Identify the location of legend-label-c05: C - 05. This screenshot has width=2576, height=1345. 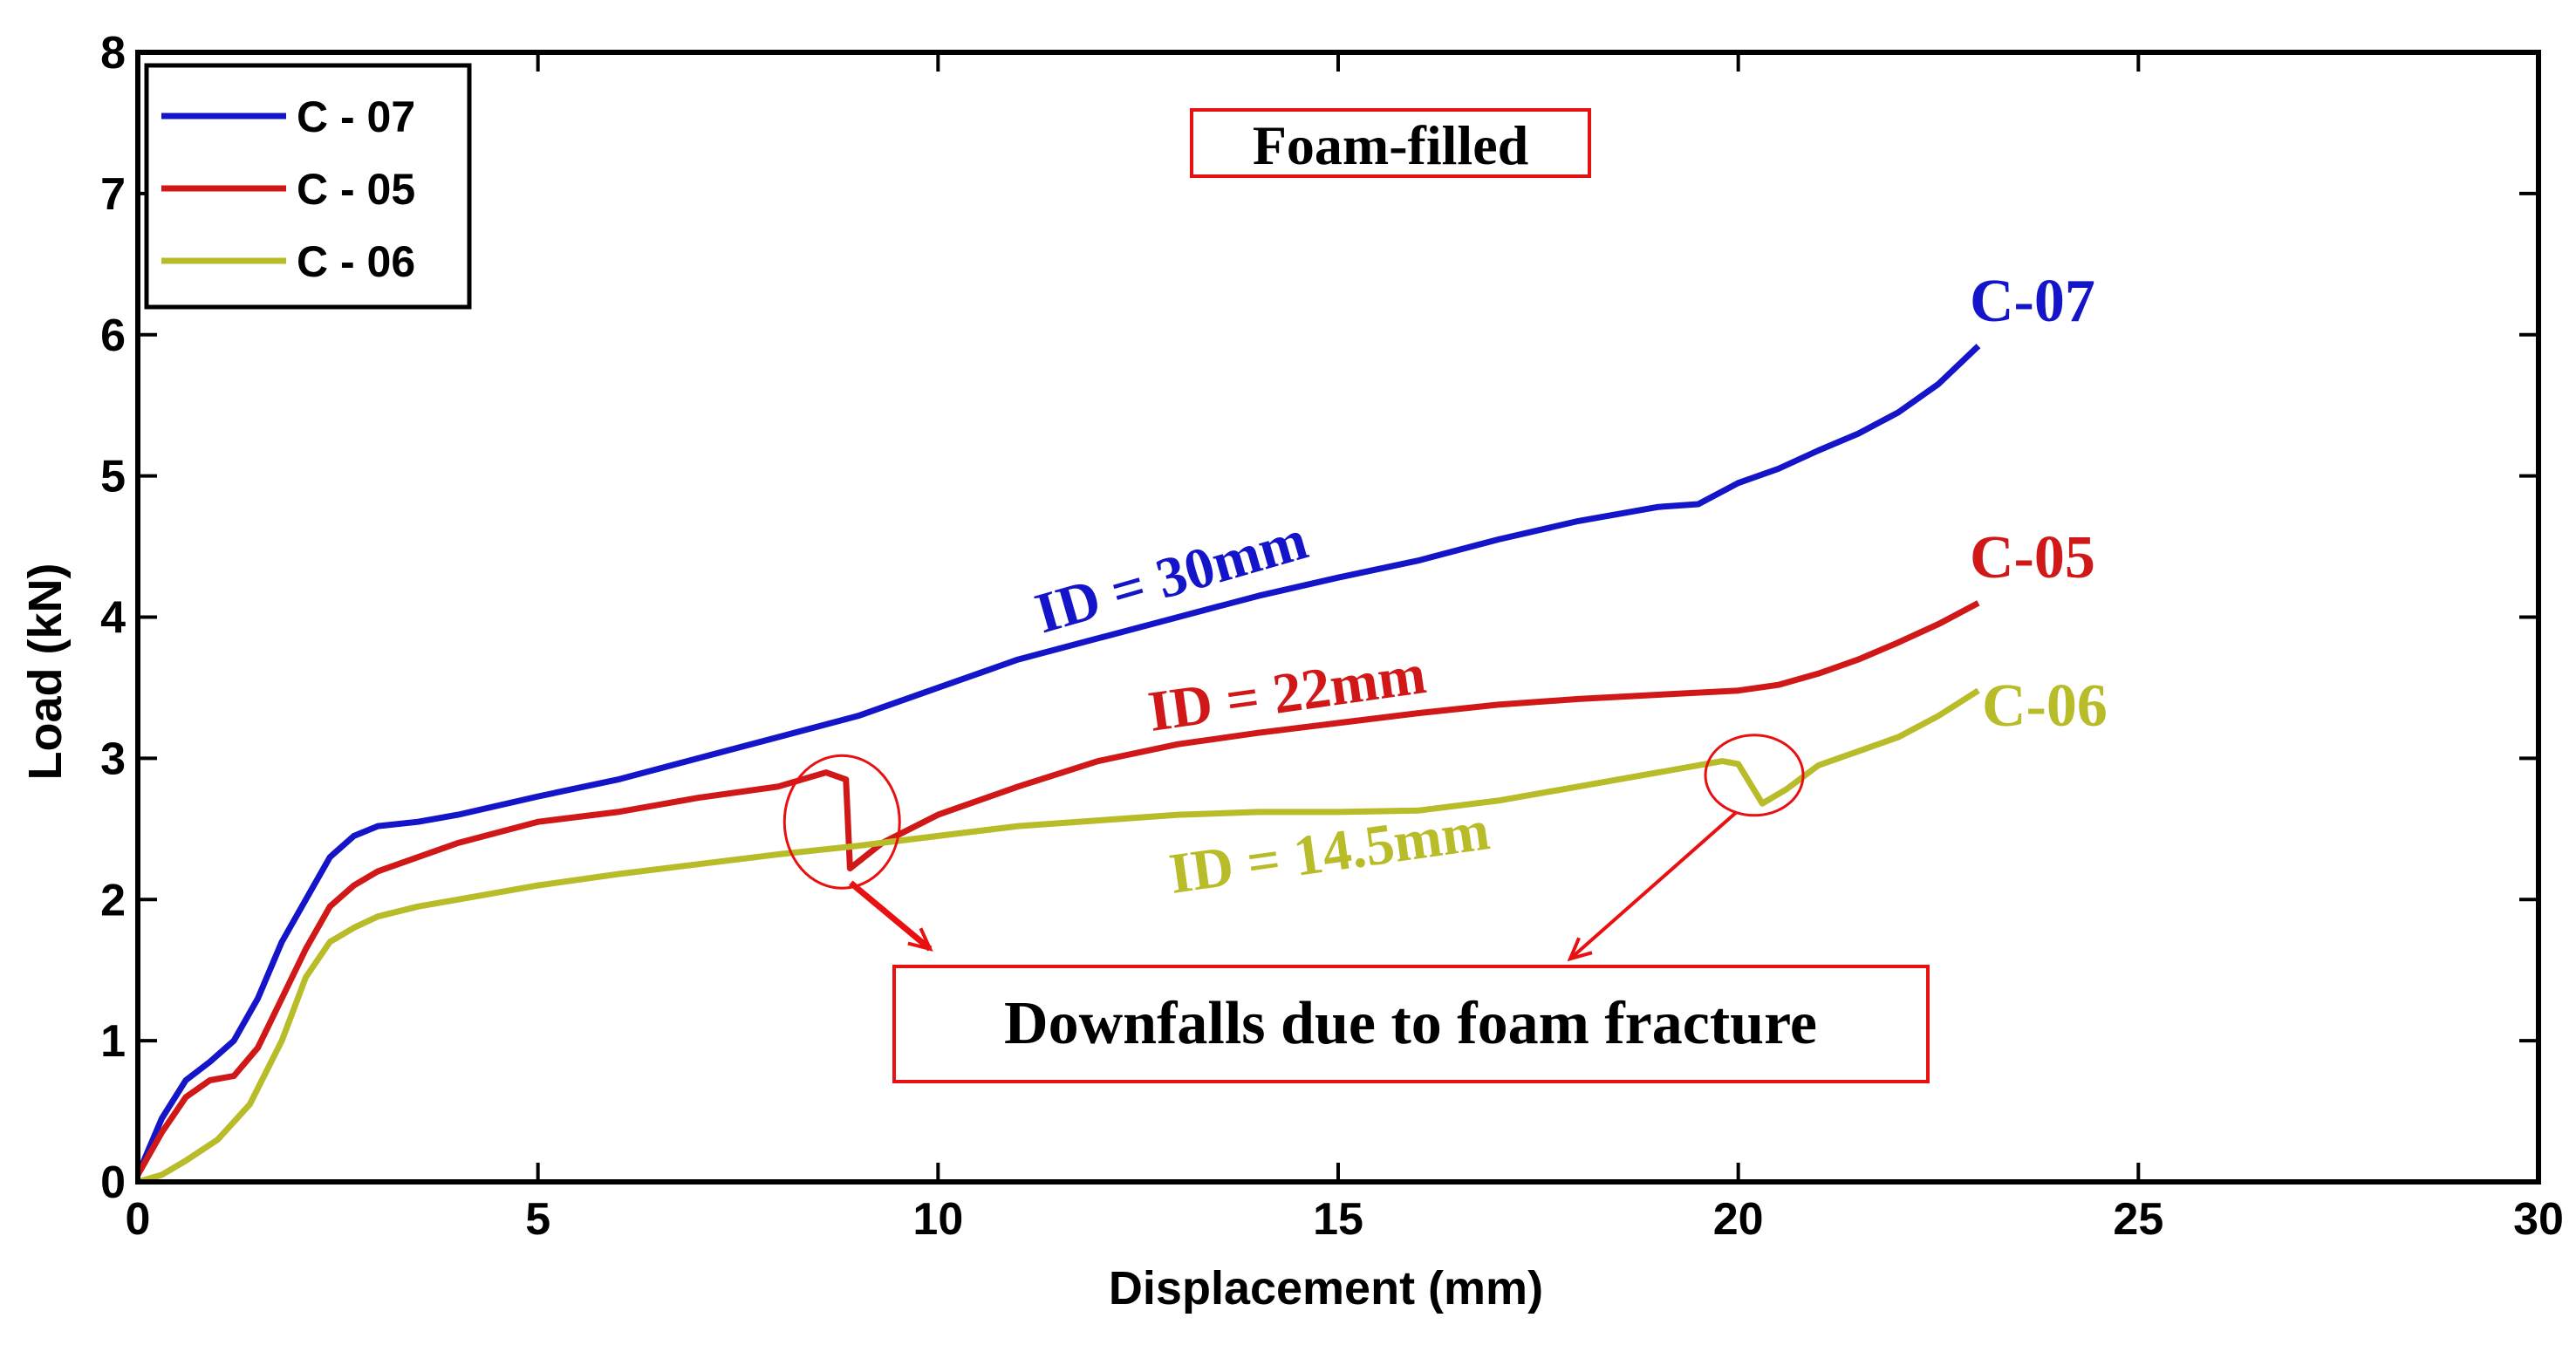
(356, 189).